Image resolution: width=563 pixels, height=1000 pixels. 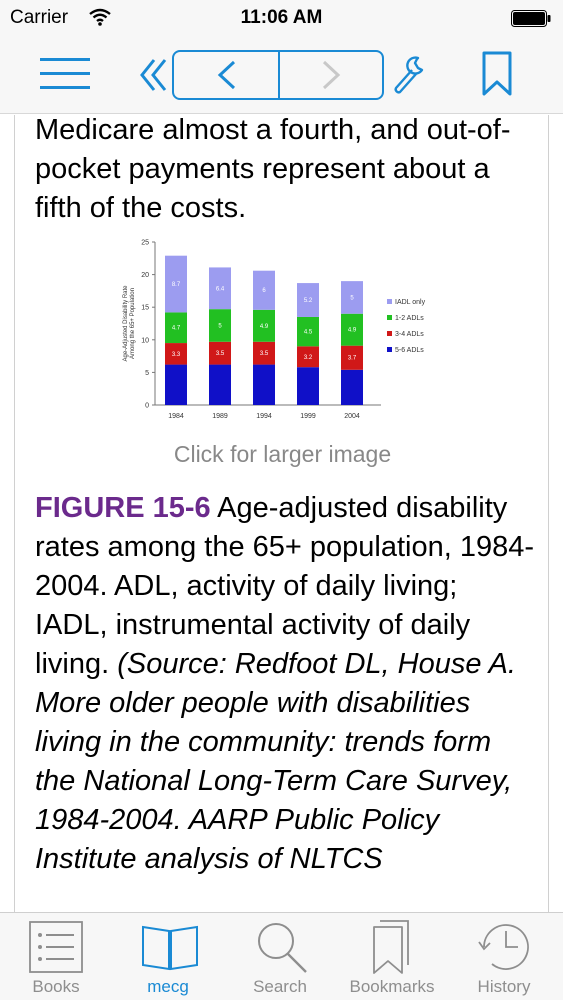 I want to click on bar-data-label: 4.5, so click(x=308, y=333).